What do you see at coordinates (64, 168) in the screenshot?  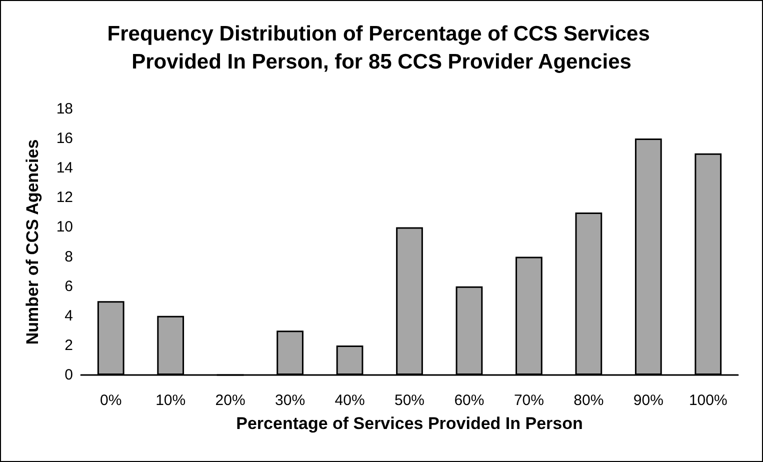 I see `y-tick-label: 14` at bounding box center [64, 168].